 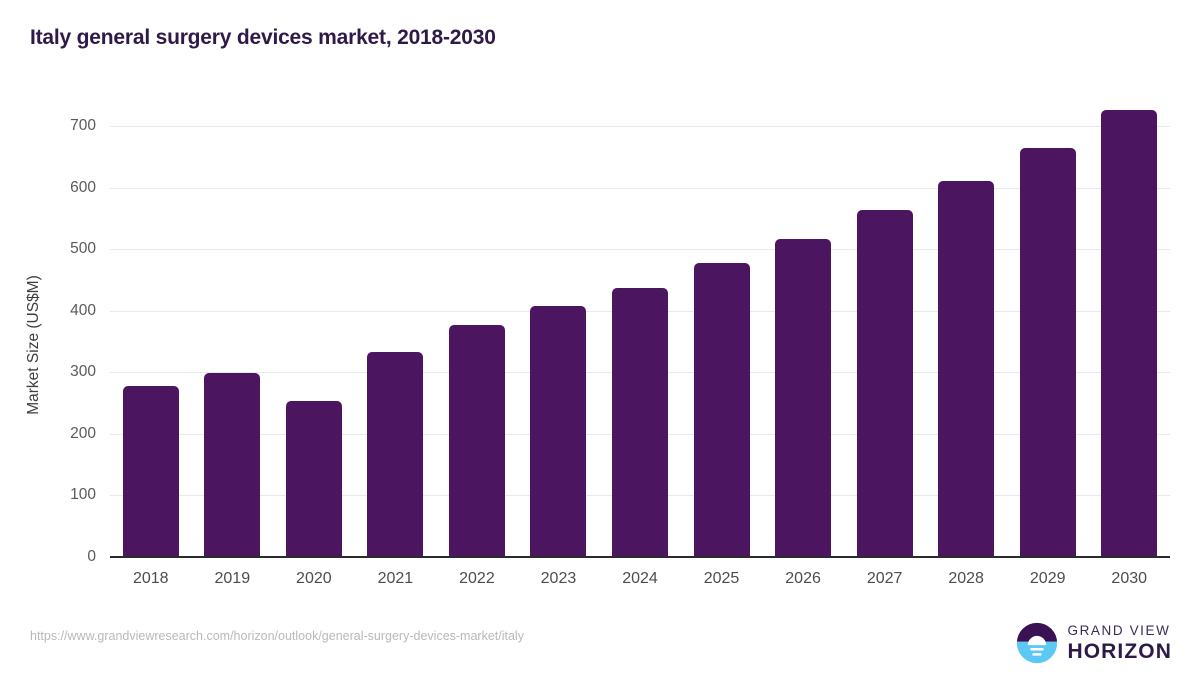 I want to click on x-axis-tick: 2022, so click(x=477, y=578).